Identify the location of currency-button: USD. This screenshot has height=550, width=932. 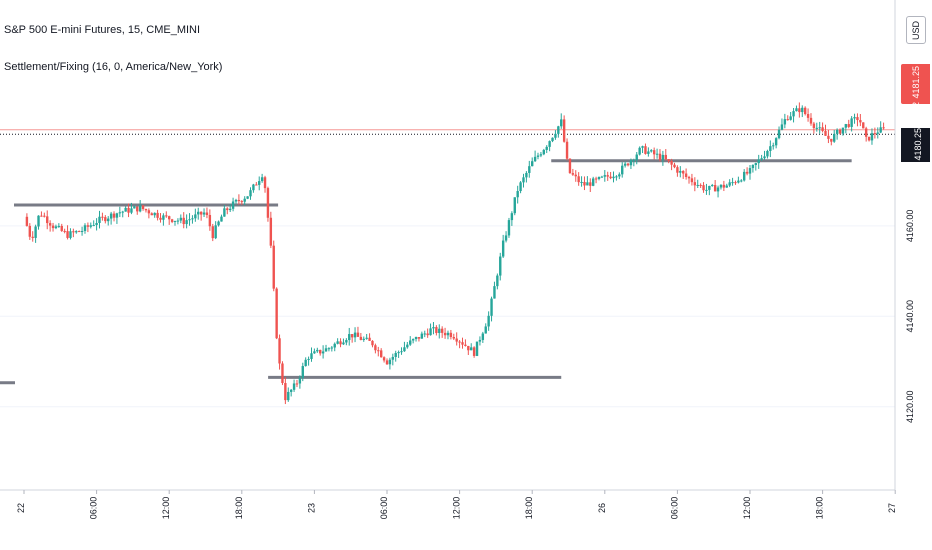
(916, 30).